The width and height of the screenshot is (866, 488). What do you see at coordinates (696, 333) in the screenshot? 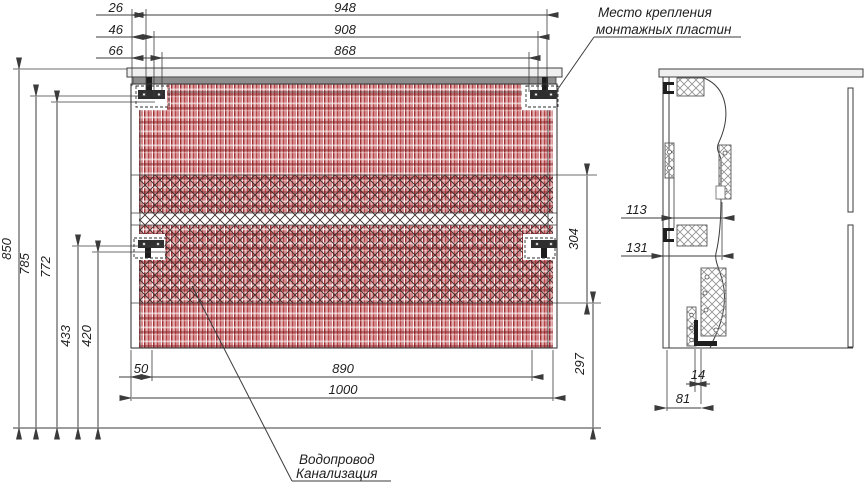
I see `bottom-bracket-vertical` at bounding box center [696, 333].